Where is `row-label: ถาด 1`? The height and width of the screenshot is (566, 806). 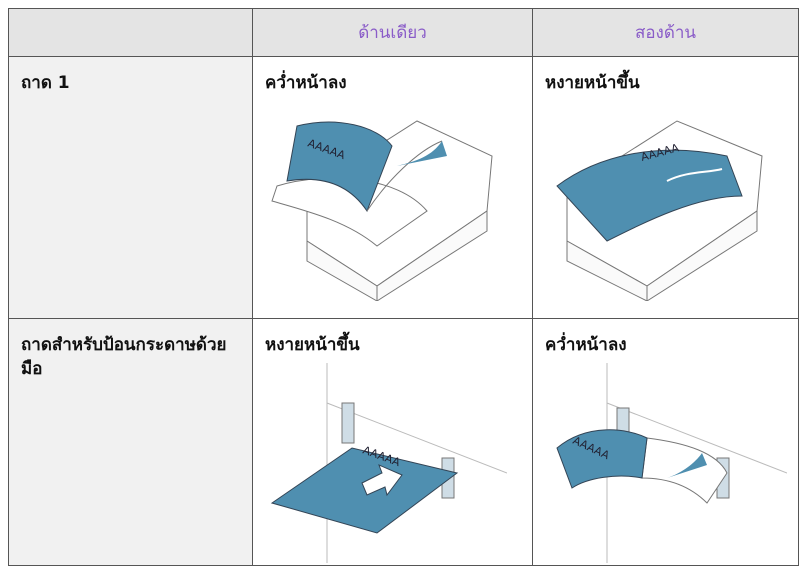 row-label: ถาด 1 is located at coordinates (45, 83).